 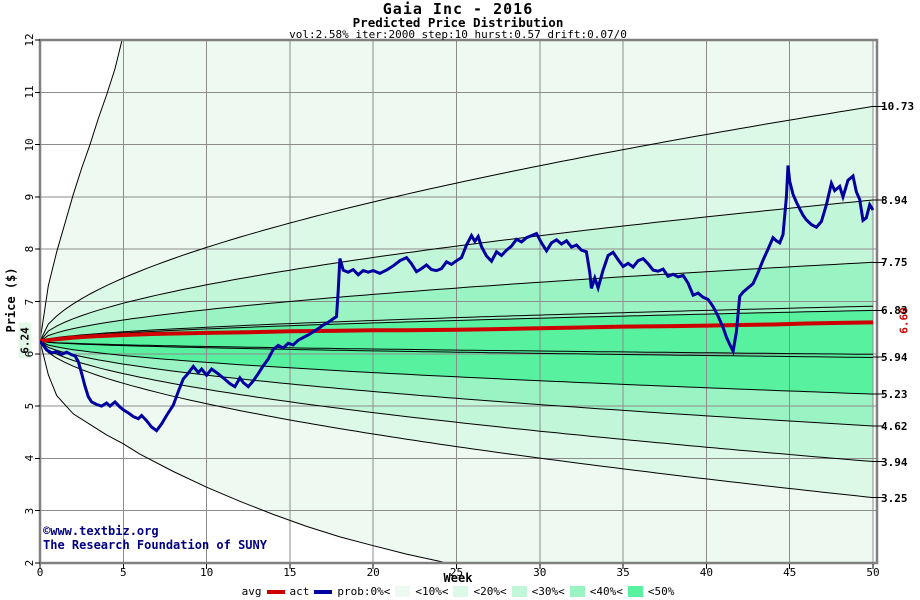 I want to click on x-tick-label: 50, so click(x=873, y=572).